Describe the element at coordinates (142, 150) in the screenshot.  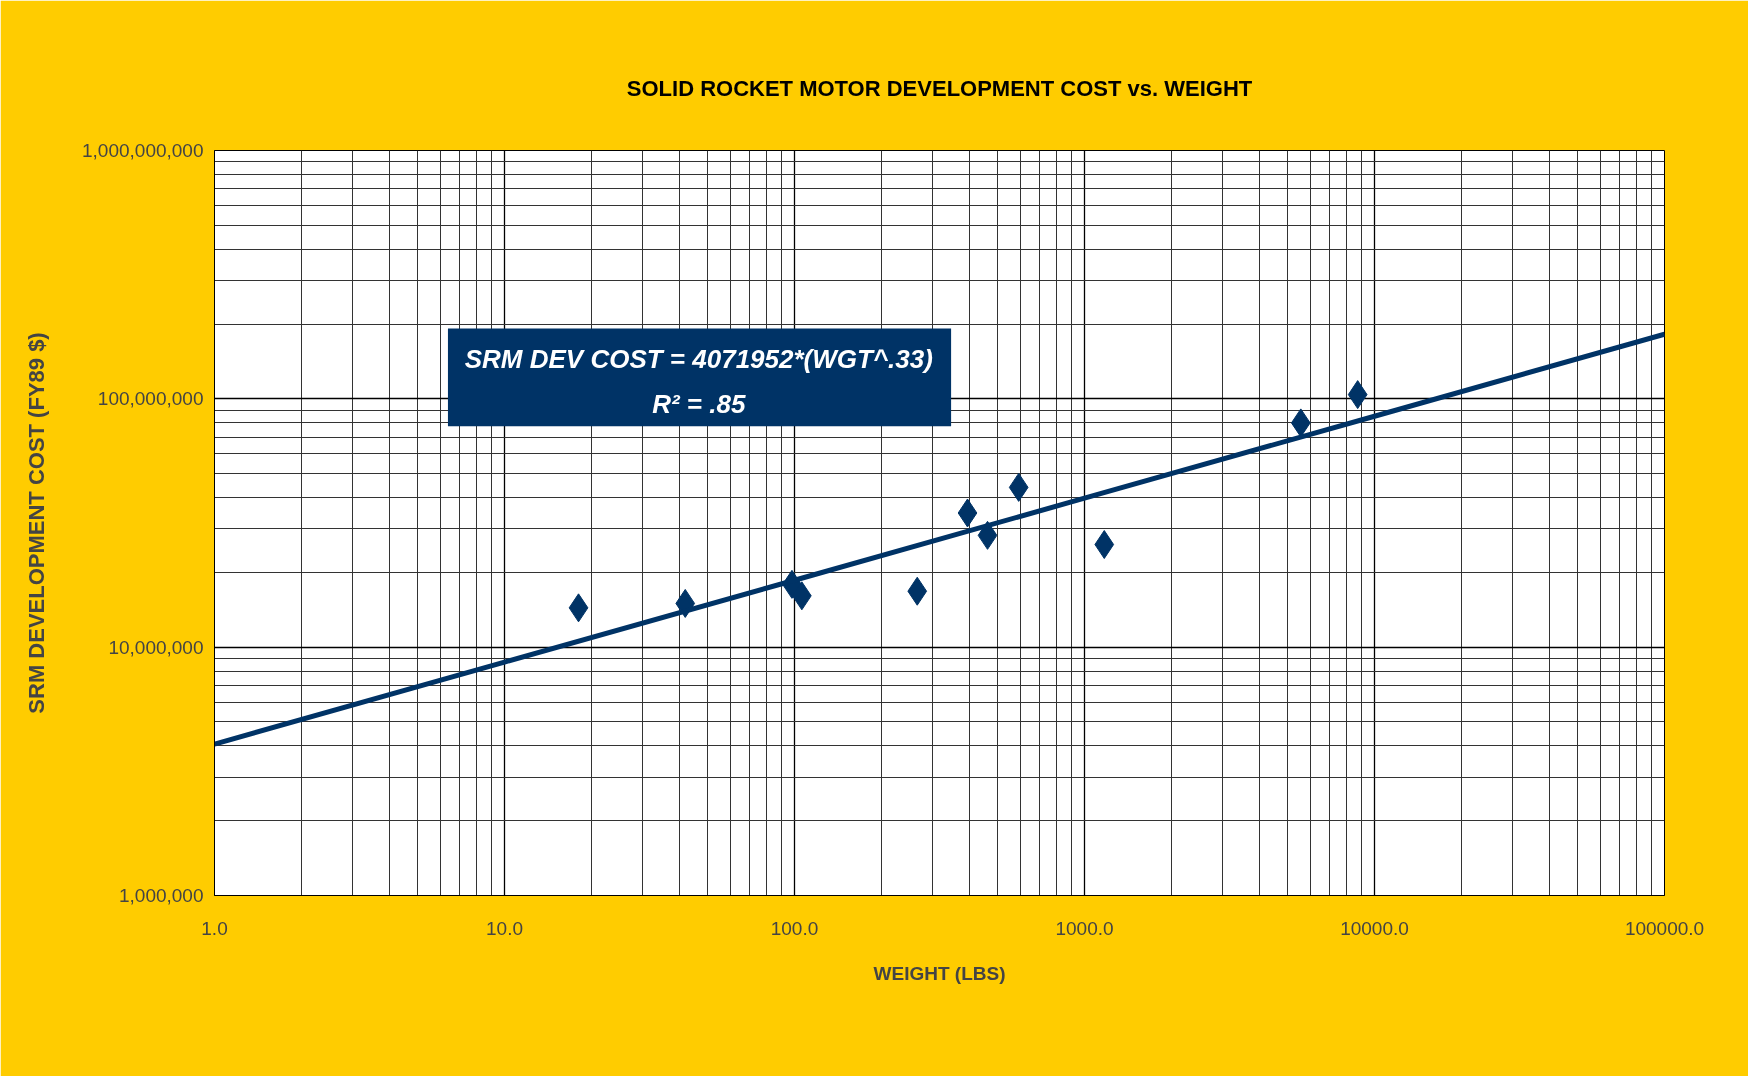
I see `y-tick-label: 1,000,000,000` at that location.